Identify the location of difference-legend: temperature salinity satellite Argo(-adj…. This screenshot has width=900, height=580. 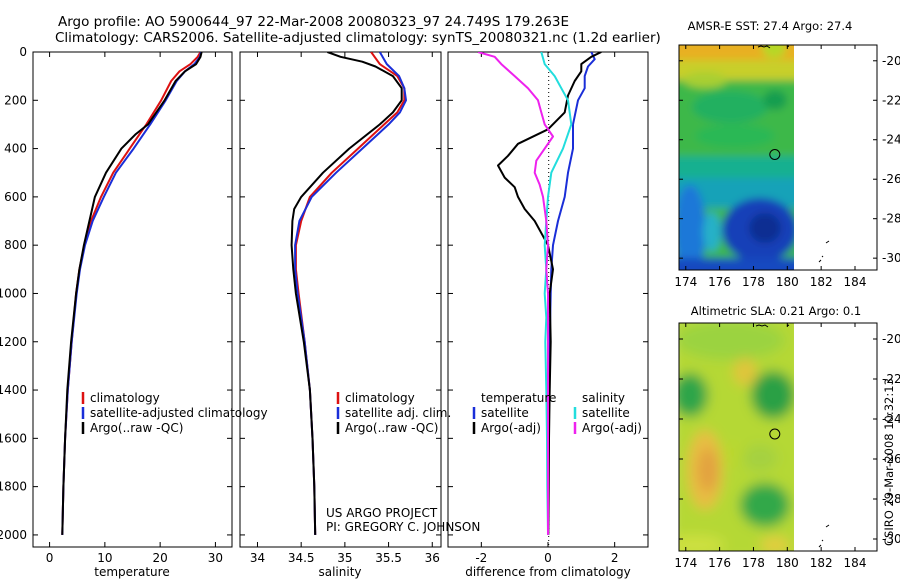
(557, 413).